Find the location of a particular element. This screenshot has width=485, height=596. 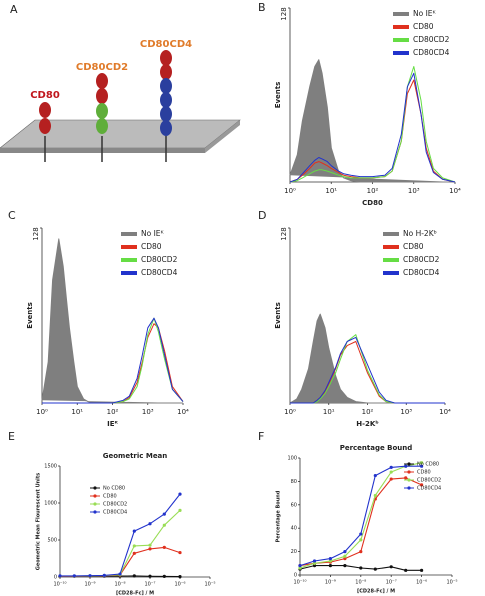

x-tick-label: 10⁻⁶ is located at coordinates (179, 585).